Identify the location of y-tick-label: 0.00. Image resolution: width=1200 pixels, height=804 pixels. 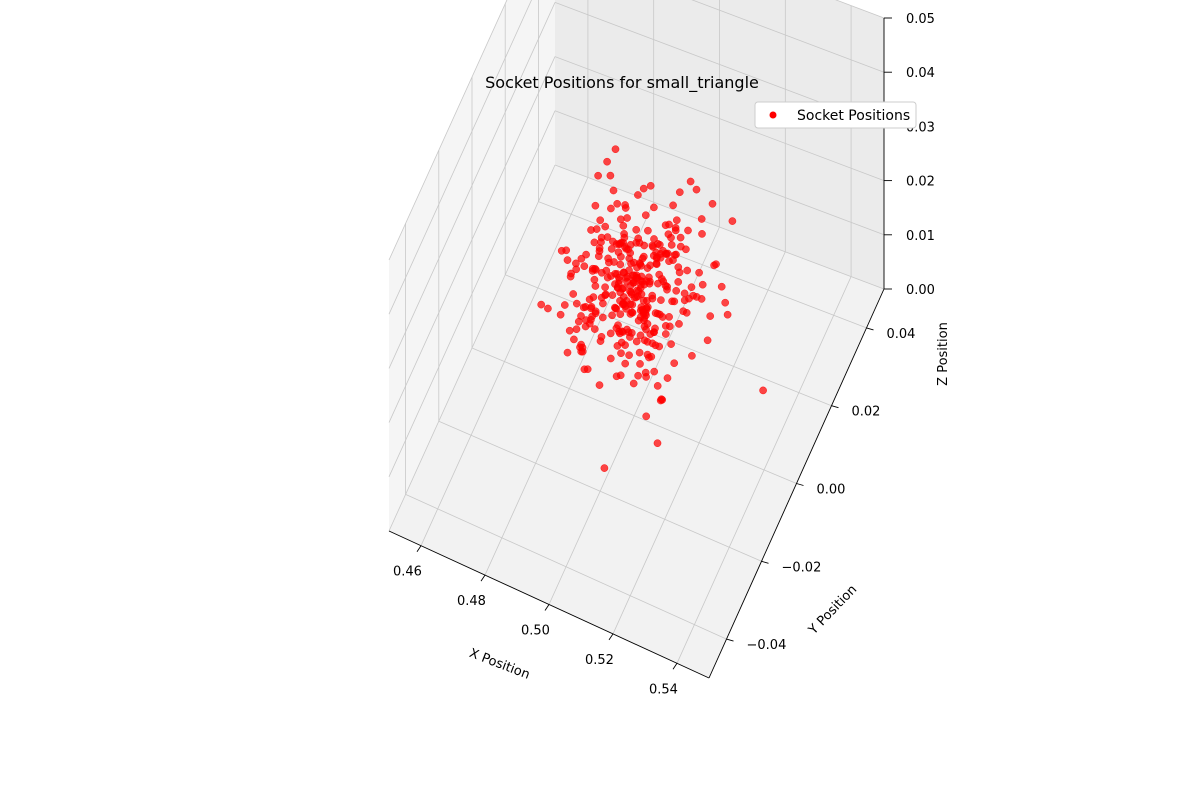
(831, 490).